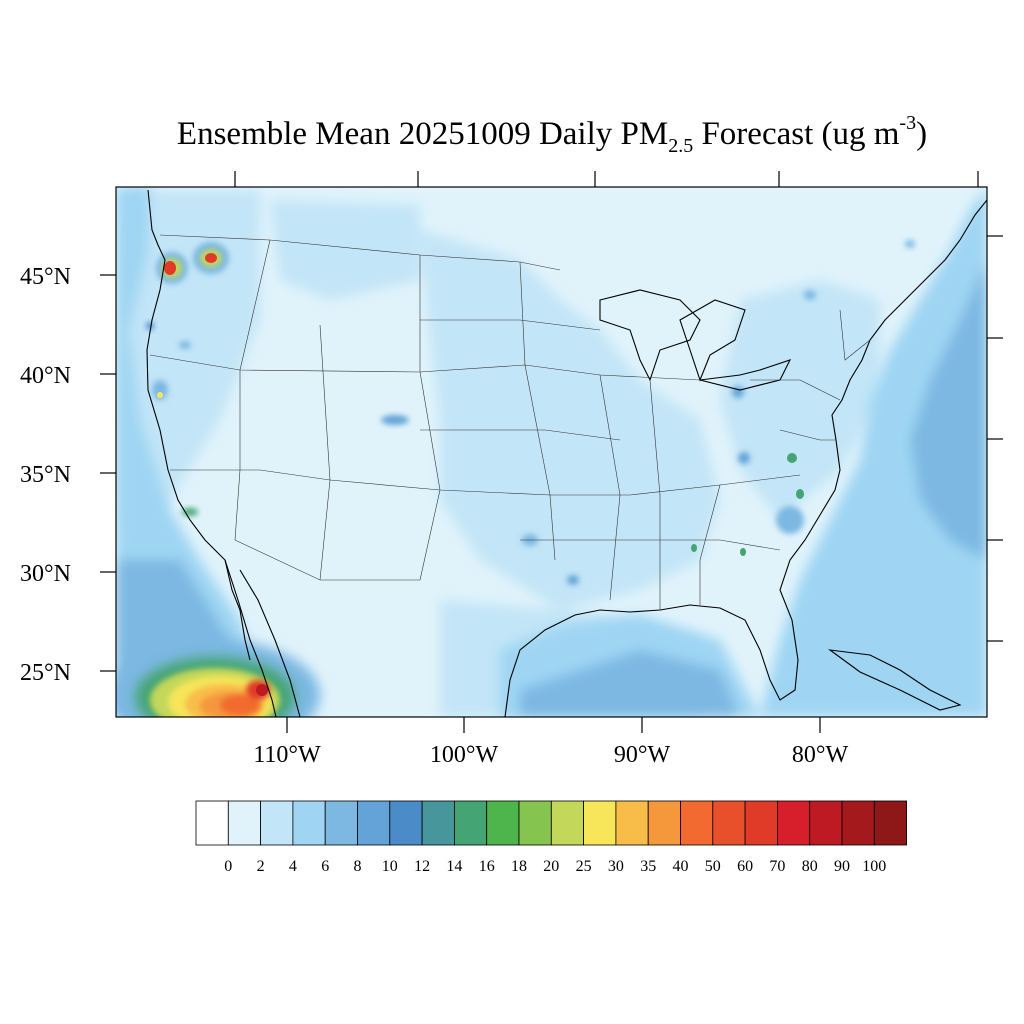 Image resolution: width=1024 pixels, height=1024 pixels. What do you see at coordinates (745, 866) in the screenshot?
I see `colorbar-label: 60` at bounding box center [745, 866].